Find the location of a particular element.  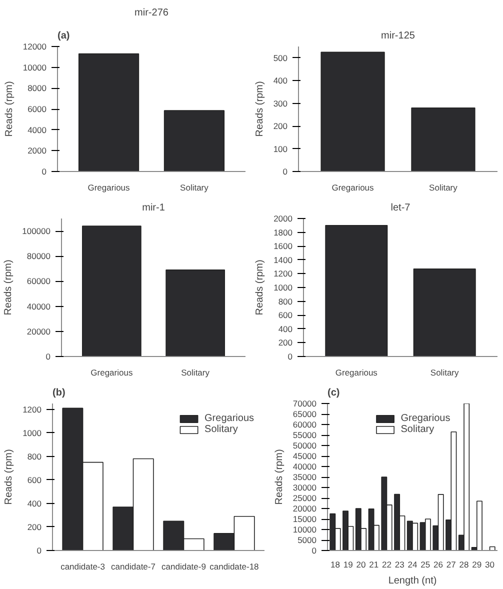

x-tick-label: 21 is located at coordinates (374, 565).